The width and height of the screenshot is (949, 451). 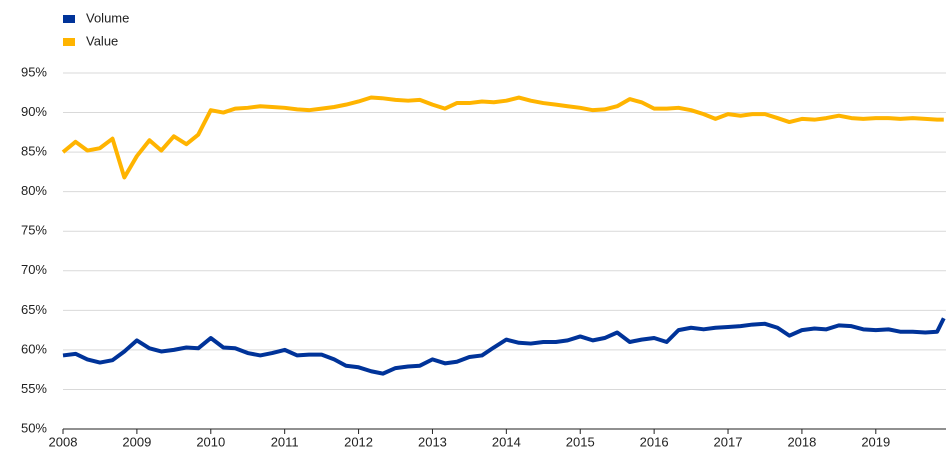 What do you see at coordinates (728, 441) in the screenshot?
I see `x-tick-label: 2017` at bounding box center [728, 441].